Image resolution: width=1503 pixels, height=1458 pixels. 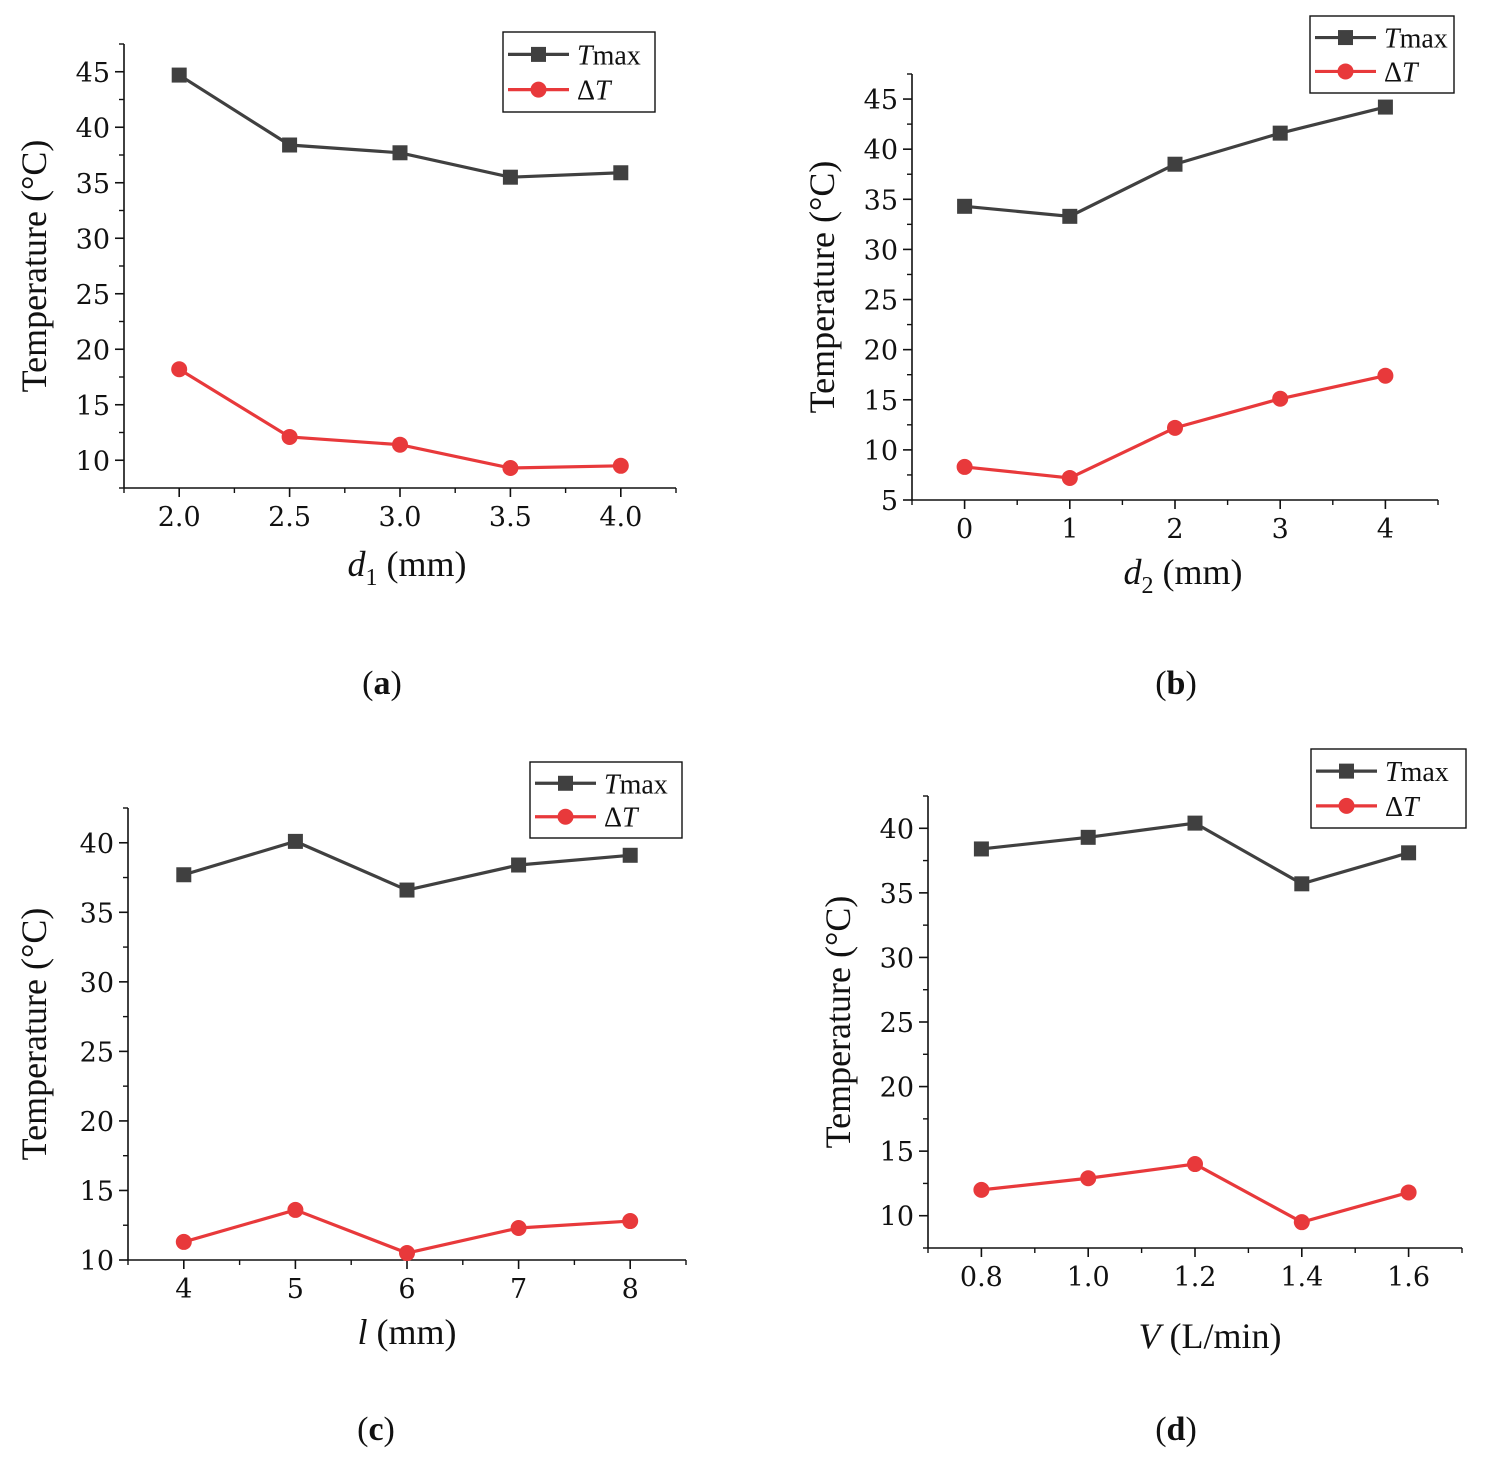 What do you see at coordinates (510, 517) in the screenshot?
I see `x-tick-label: 3.5` at bounding box center [510, 517].